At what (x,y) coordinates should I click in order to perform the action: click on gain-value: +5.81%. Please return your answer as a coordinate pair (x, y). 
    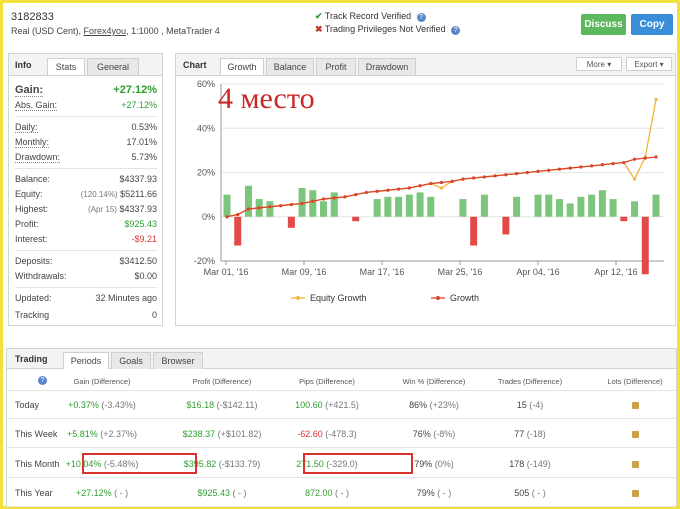
    Looking at the image, I should click on (82, 434).